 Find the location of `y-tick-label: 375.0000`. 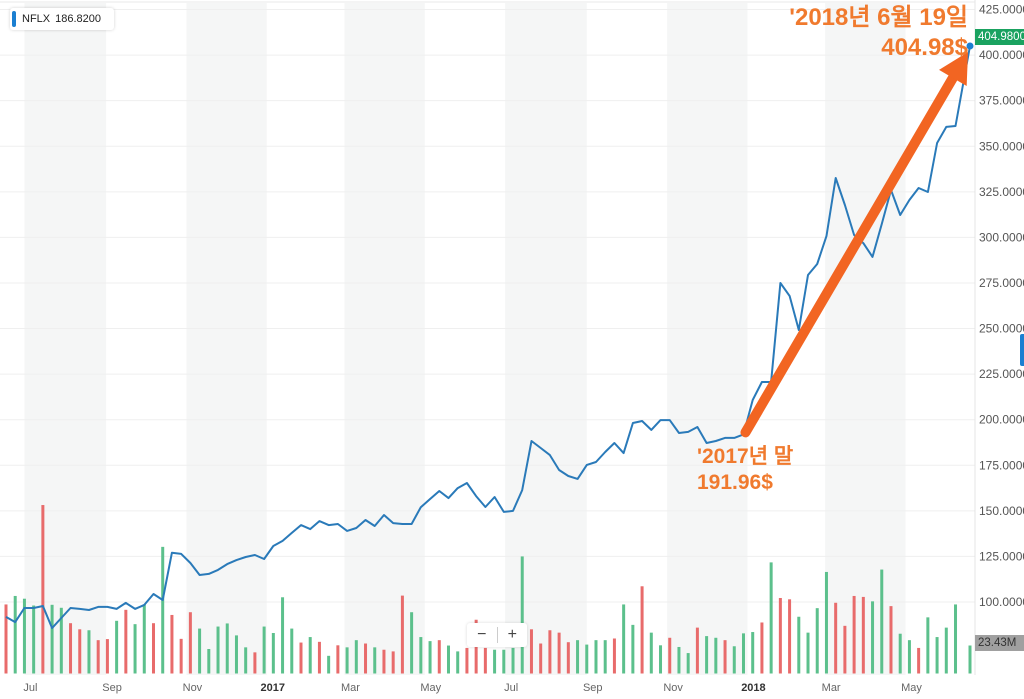

y-tick-label: 375.0000 is located at coordinates (1001, 101).